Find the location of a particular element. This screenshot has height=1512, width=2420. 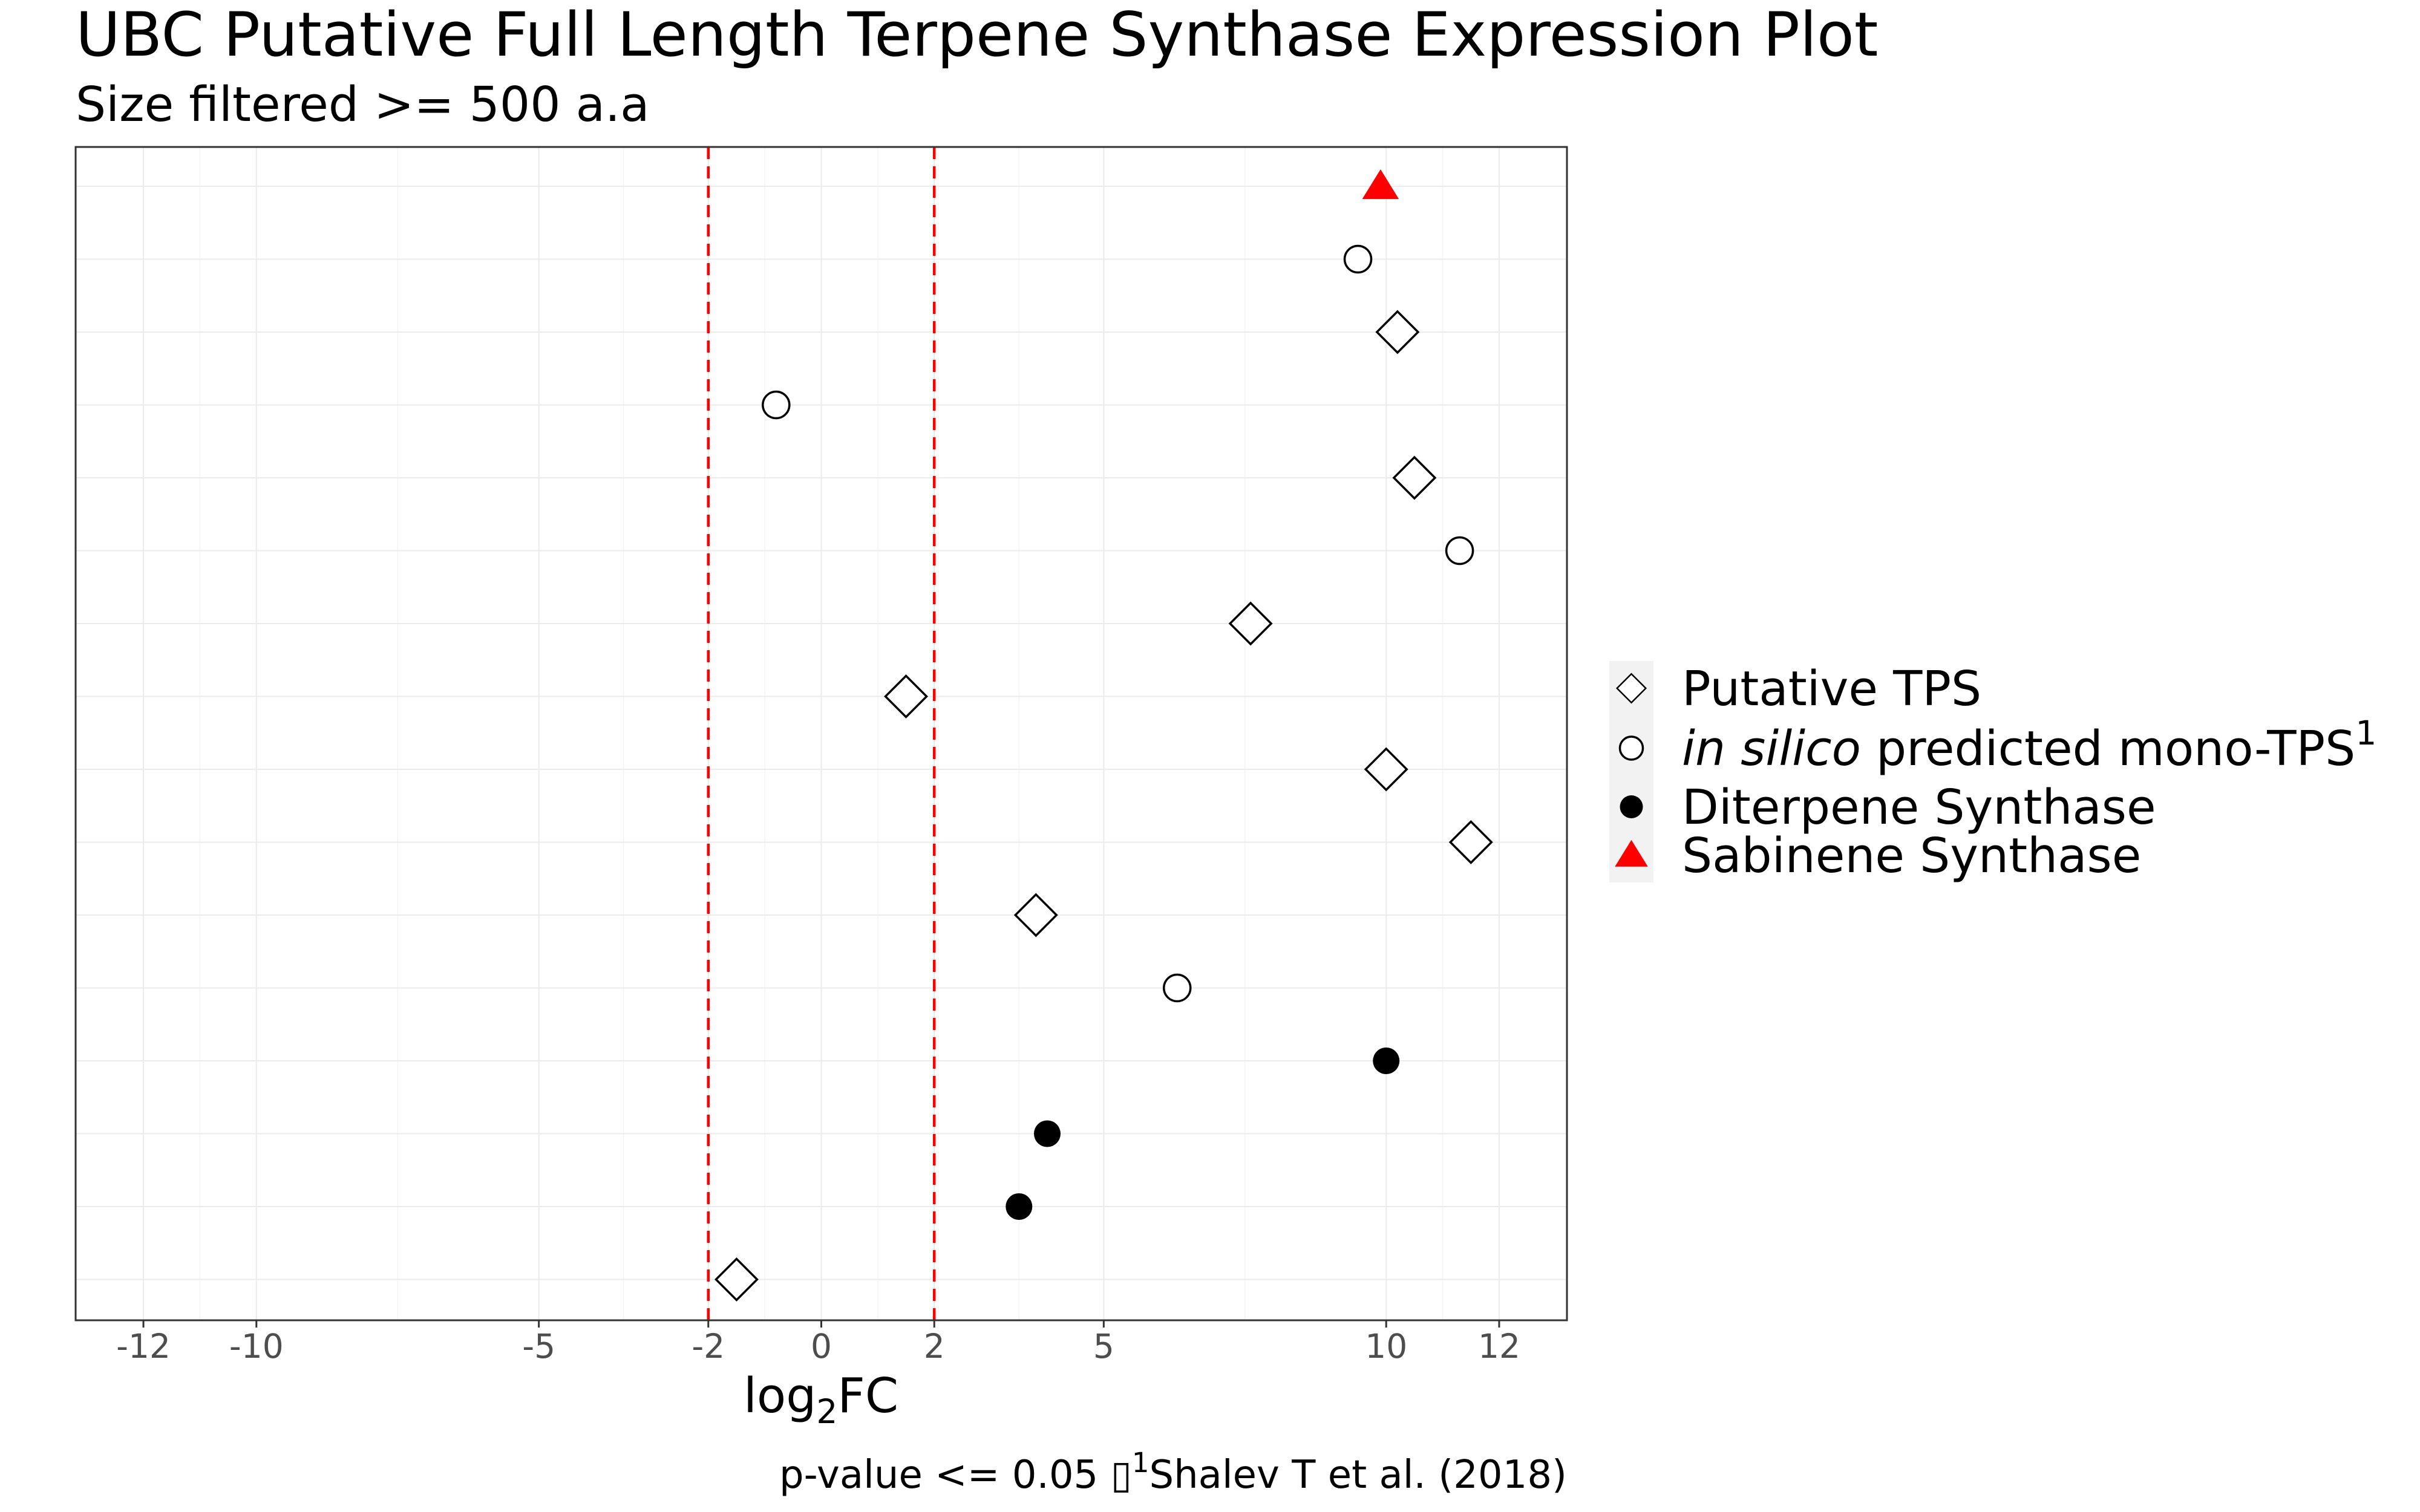

legend-label: Diterpene Synthase is located at coordinates (1919, 807).